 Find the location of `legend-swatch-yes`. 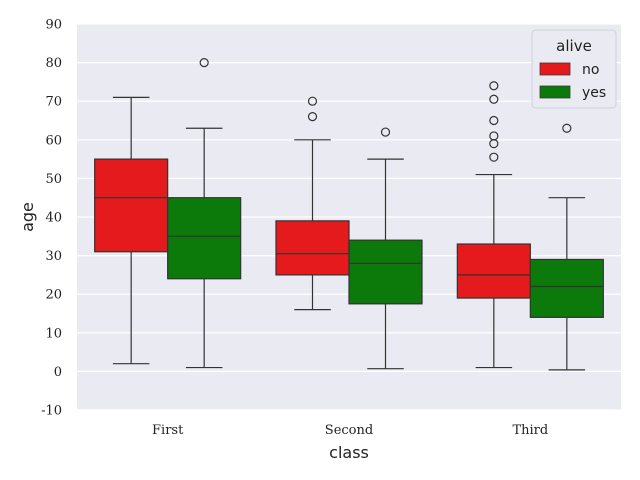

legend-swatch-yes is located at coordinates (555, 92).